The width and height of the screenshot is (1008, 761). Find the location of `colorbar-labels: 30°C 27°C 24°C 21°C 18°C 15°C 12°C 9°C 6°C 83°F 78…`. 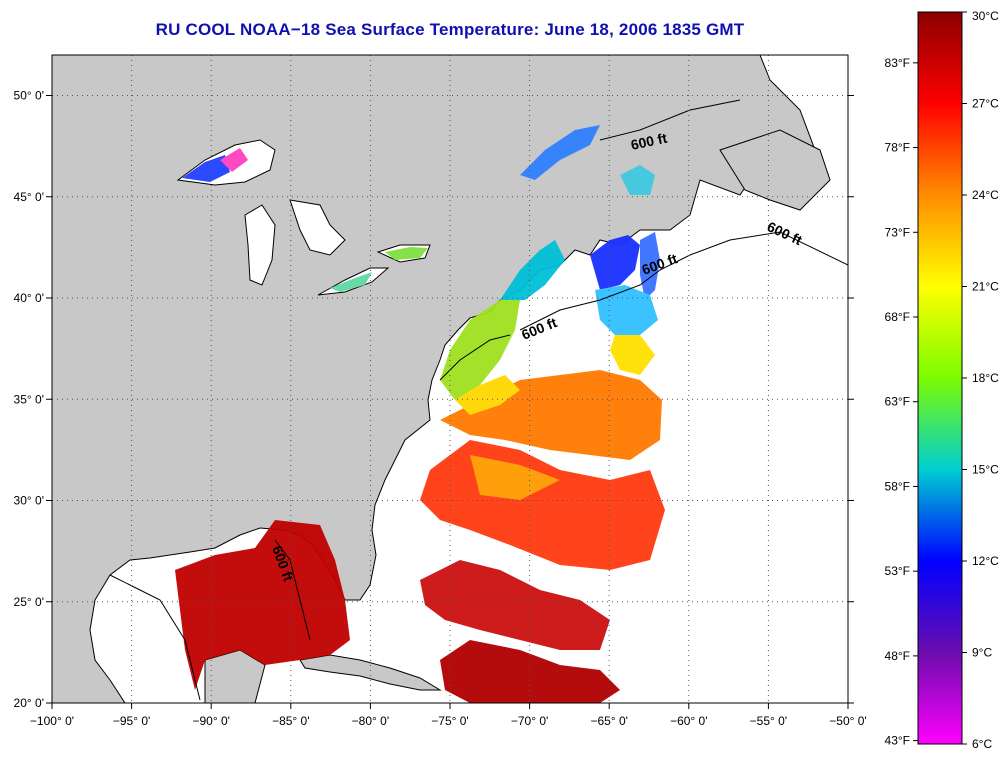

colorbar-labels: 30°C 27°C 24°C 21°C 18°C 15°C 12°C 9°C 6°C 83°F 78… is located at coordinates (942, 380).